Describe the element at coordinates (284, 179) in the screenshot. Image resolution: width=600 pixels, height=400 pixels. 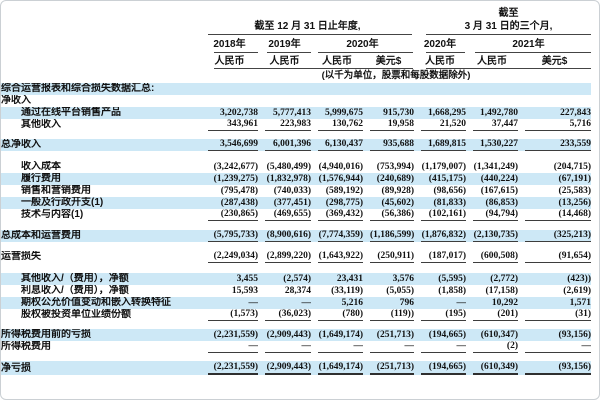
I see `cell: (1,832,978)` at that location.